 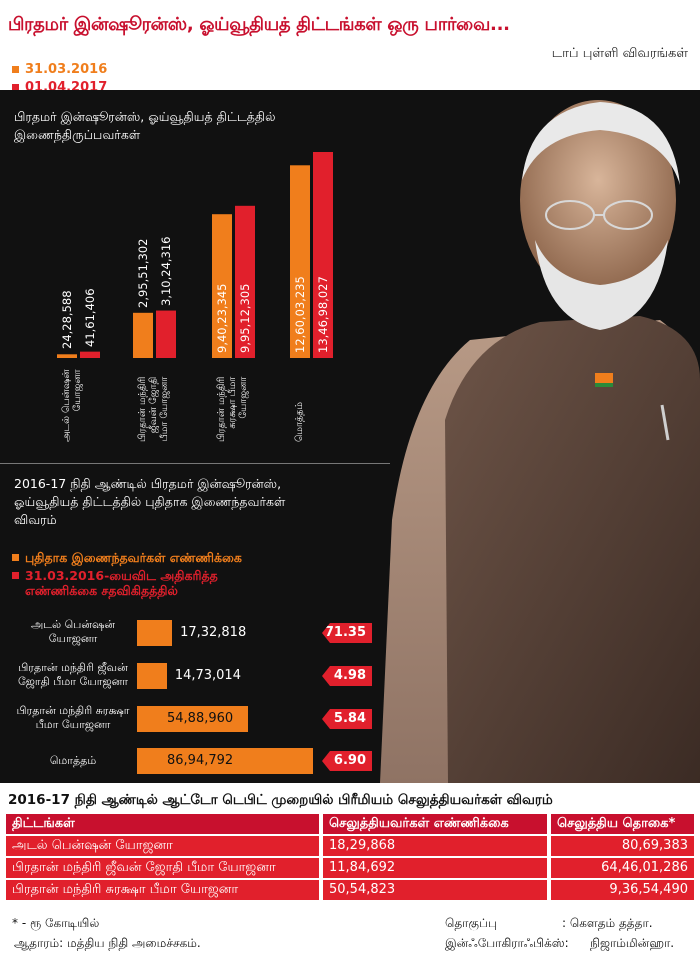 What do you see at coordinates (622, 846) in the screenshot?
I see `table-cell: 80,69,383` at bounding box center [622, 846].